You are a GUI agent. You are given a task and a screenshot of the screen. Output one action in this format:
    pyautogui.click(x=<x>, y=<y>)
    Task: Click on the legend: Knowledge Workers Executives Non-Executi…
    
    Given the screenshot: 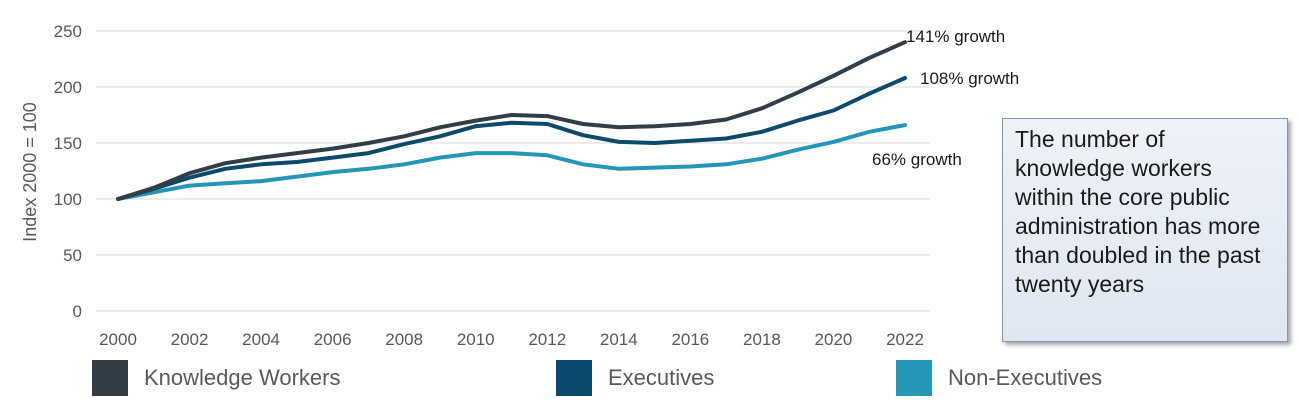 What is the action you would take?
    pyautogui.click(x=649, y=378)
    